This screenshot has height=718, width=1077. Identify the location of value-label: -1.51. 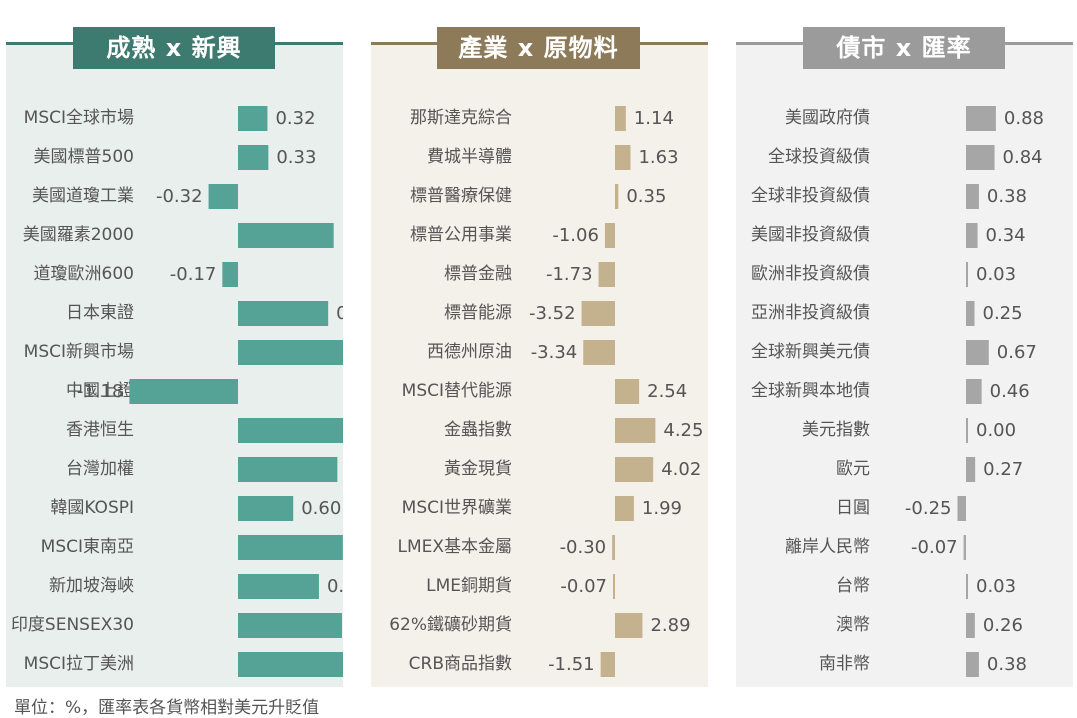
(571, 664).